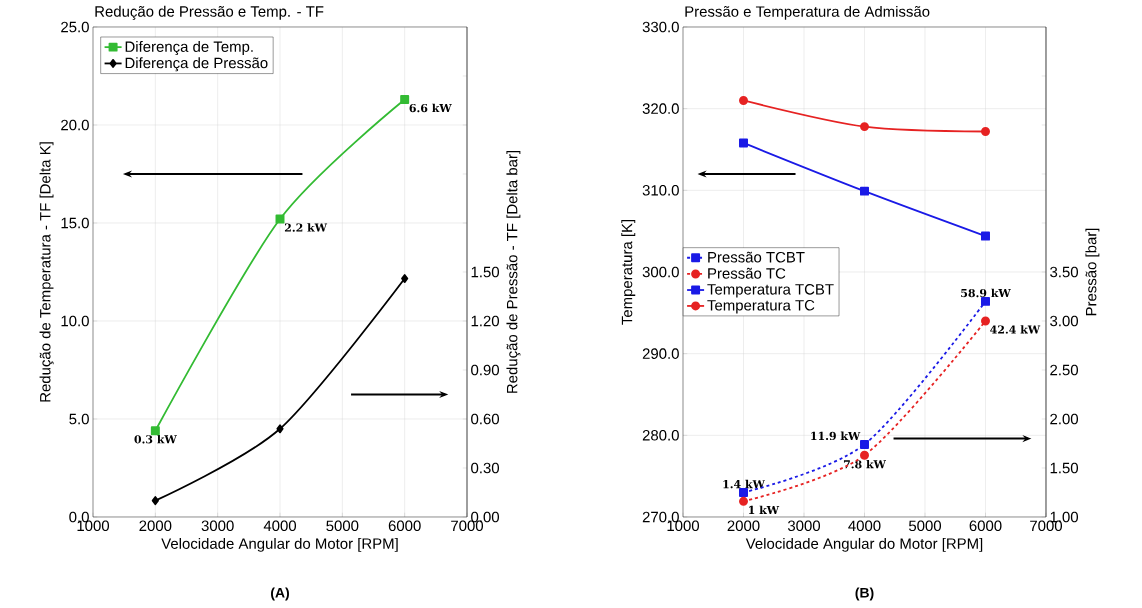  What do you see at coordinates (1092, 272) in the screenshot?
I see `y2-axis-title: Pressão [bar]` at bounding box center [1092, 272].